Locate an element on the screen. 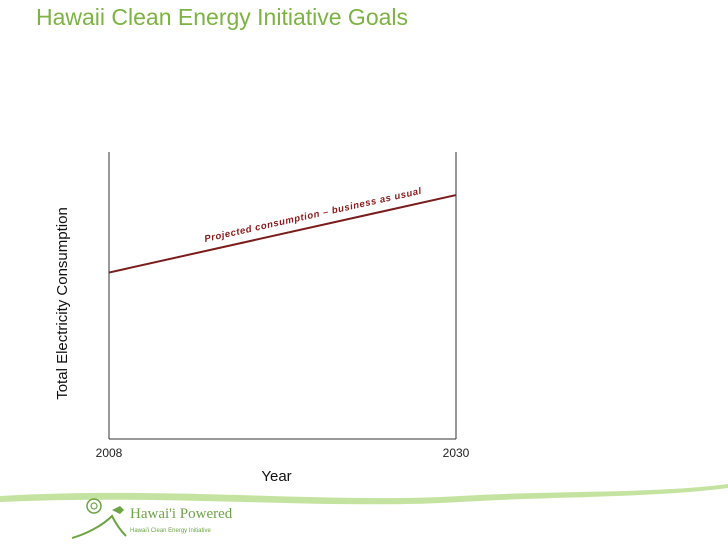 Image resolution: width=728 pixels, height=546 pixels. plug-icon is located at coordinates (118, 510).